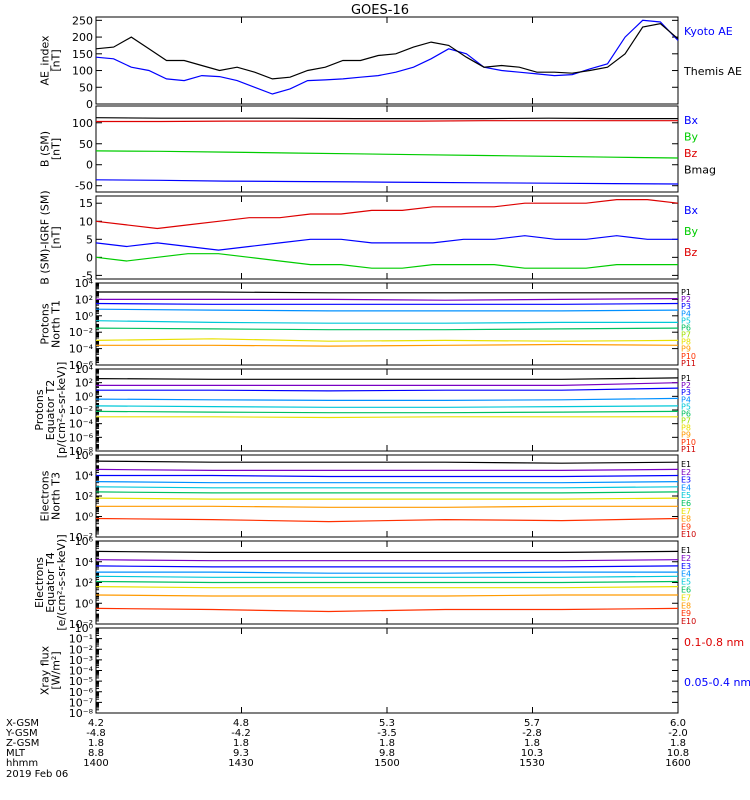 The image size is (750, 800). I want to click on y-tick-label: 50, so click(86, 144).